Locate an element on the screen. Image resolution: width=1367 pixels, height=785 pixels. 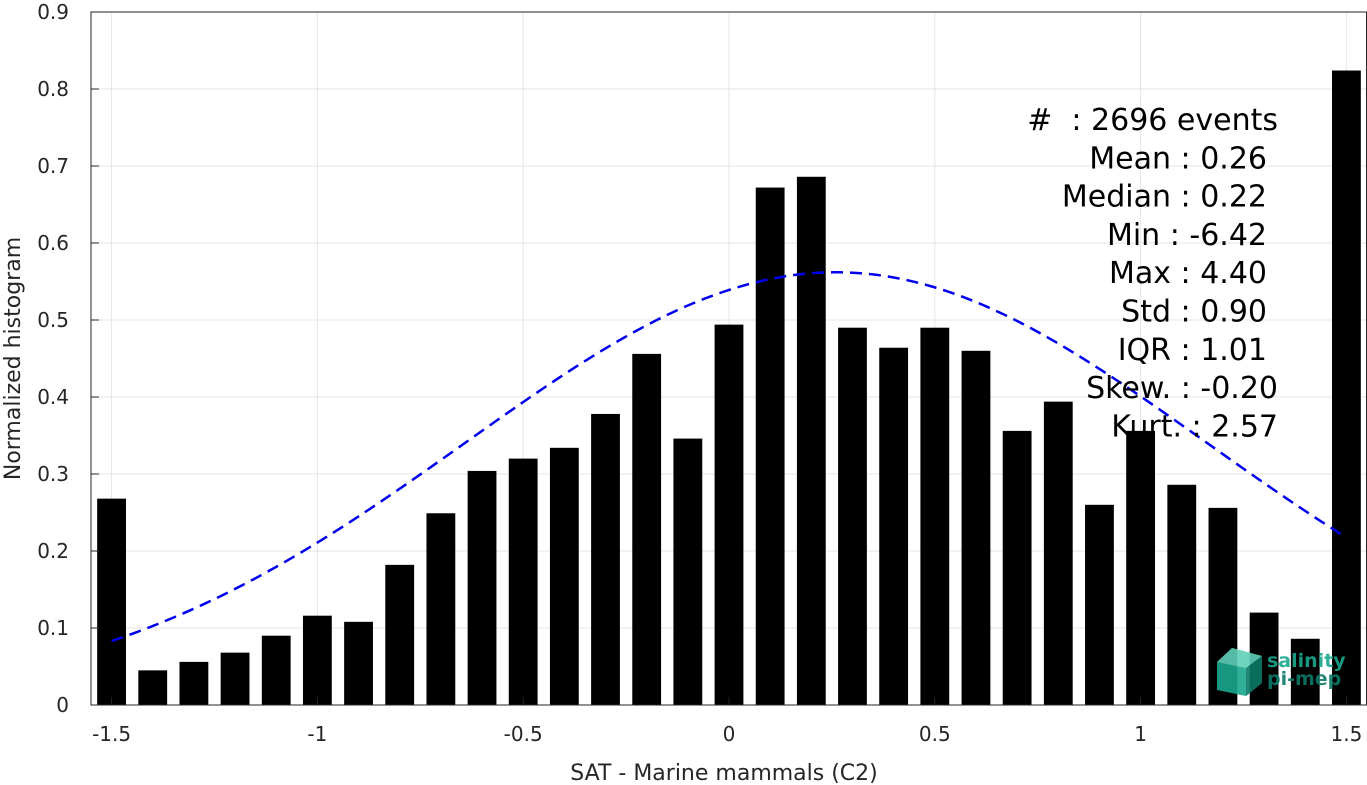
logo-cube-side is located at coordinates (1254, 676).